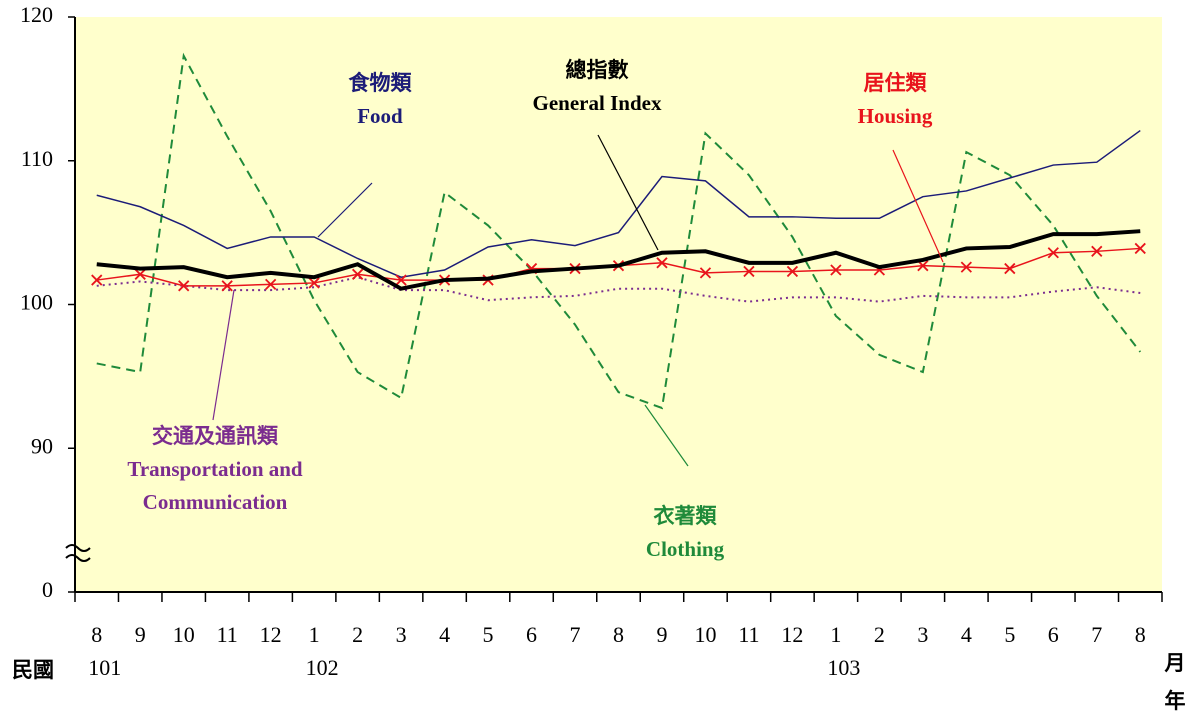 Image resolution: width=1189 pixels, height=716 pixels. I want to click on series-label: Food, so click(380, 116).